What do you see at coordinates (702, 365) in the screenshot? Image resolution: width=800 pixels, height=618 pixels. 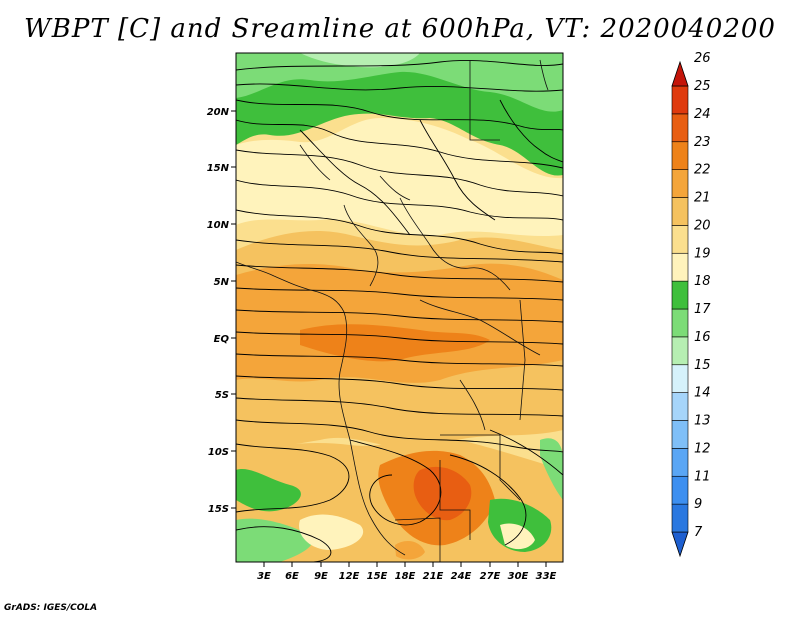 I see `colorbar-label: 15` at bounding box center [702, 365].